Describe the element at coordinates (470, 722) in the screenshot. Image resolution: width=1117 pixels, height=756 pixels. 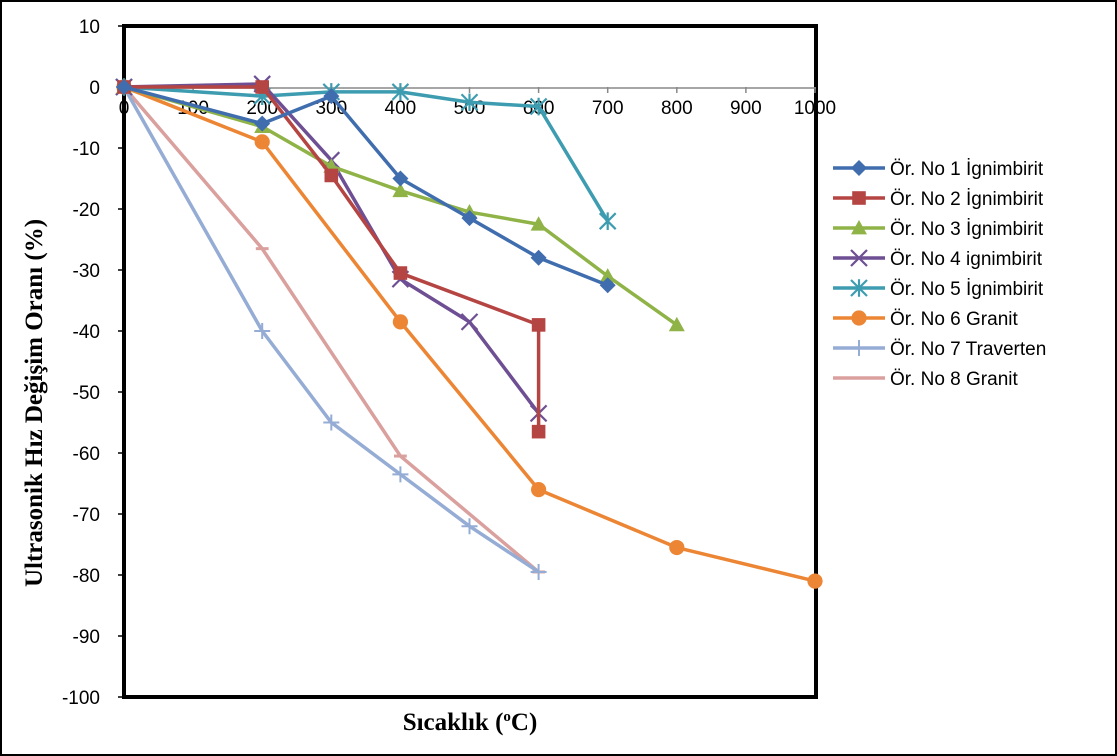
I see `x-axis-title: Sıcaklık (oC)` at that location.